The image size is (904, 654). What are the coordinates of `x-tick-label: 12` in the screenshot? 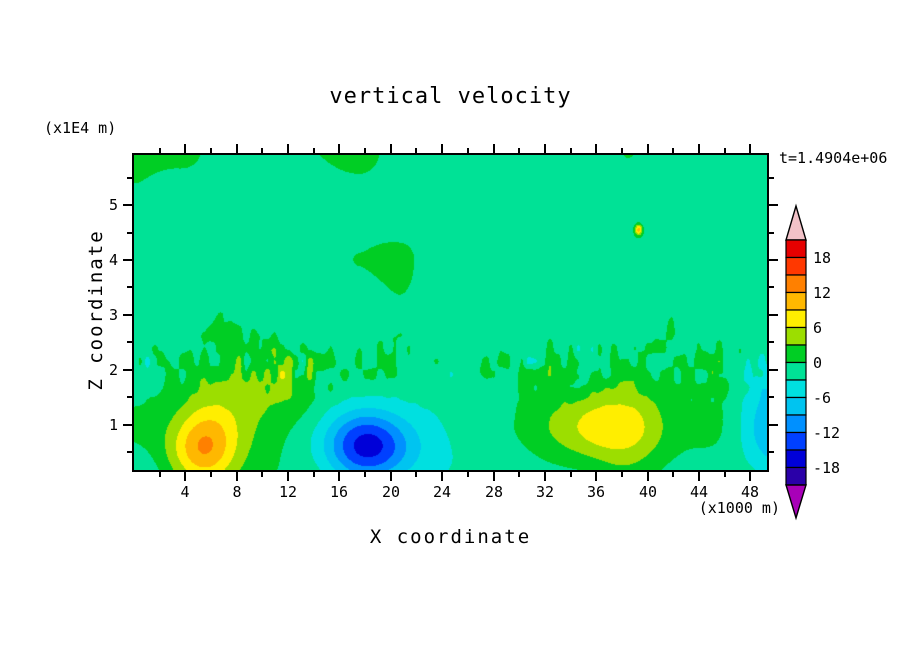 It's located at (288, 492).